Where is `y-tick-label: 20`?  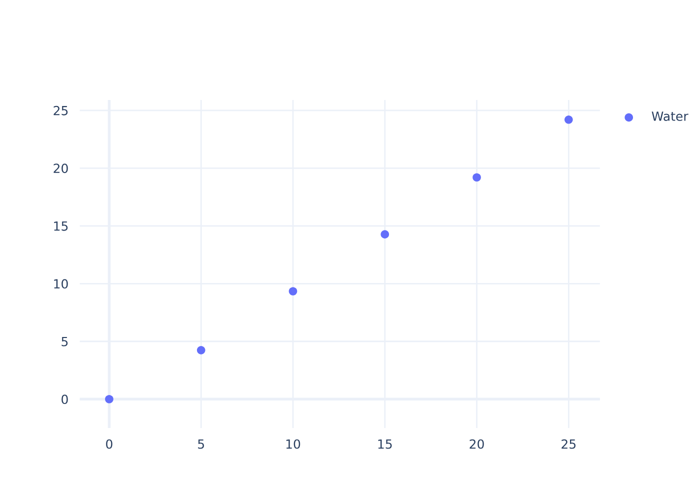 y-tick-label: 20 is located at coordinates (61, 169).